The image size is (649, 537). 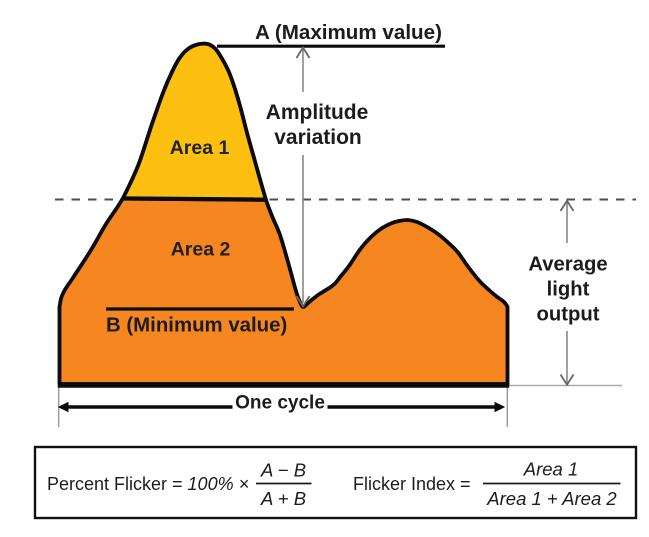 What do you see at coordinates (201, 250) in the screenshot?
I see `svg-text: Area 2` at bounding box center [201, 250].